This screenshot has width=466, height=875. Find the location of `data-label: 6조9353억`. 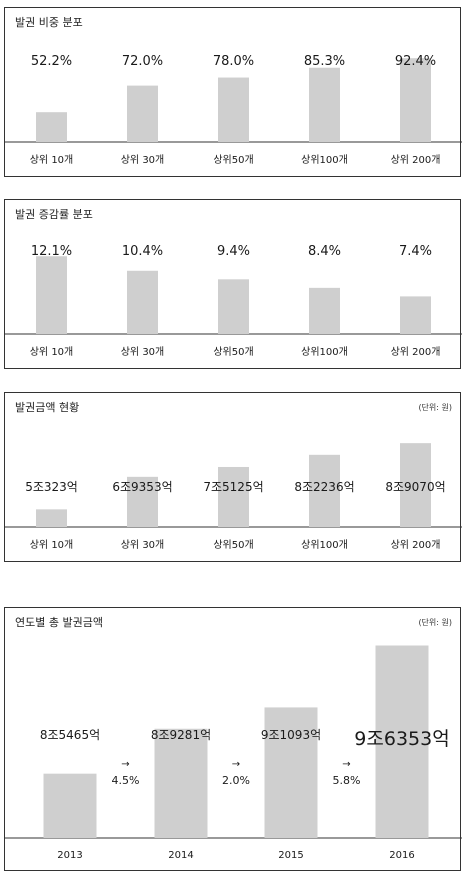

data-label: 6조9353억 is located at coordinates (142, 487).